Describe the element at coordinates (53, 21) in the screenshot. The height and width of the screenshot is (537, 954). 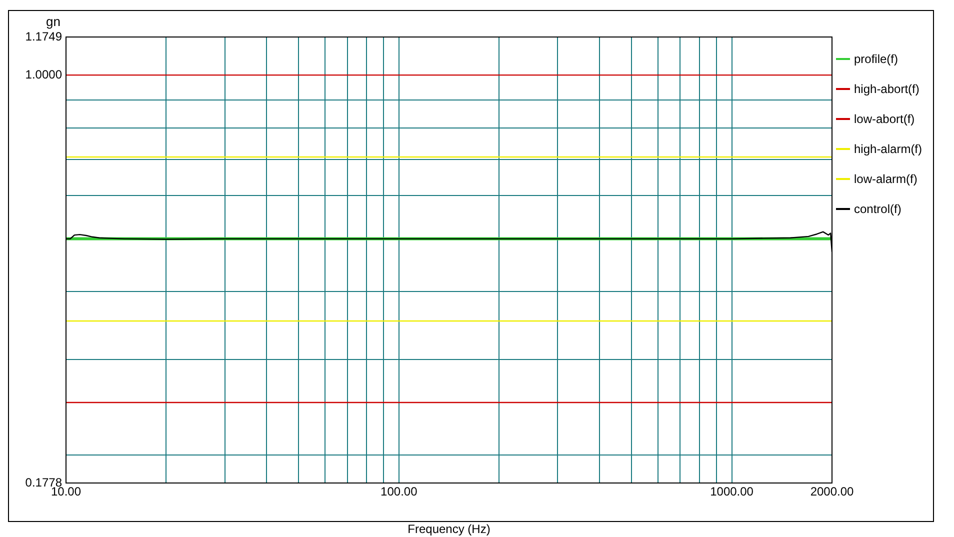
I see `y-axis-title: gn` at that location.